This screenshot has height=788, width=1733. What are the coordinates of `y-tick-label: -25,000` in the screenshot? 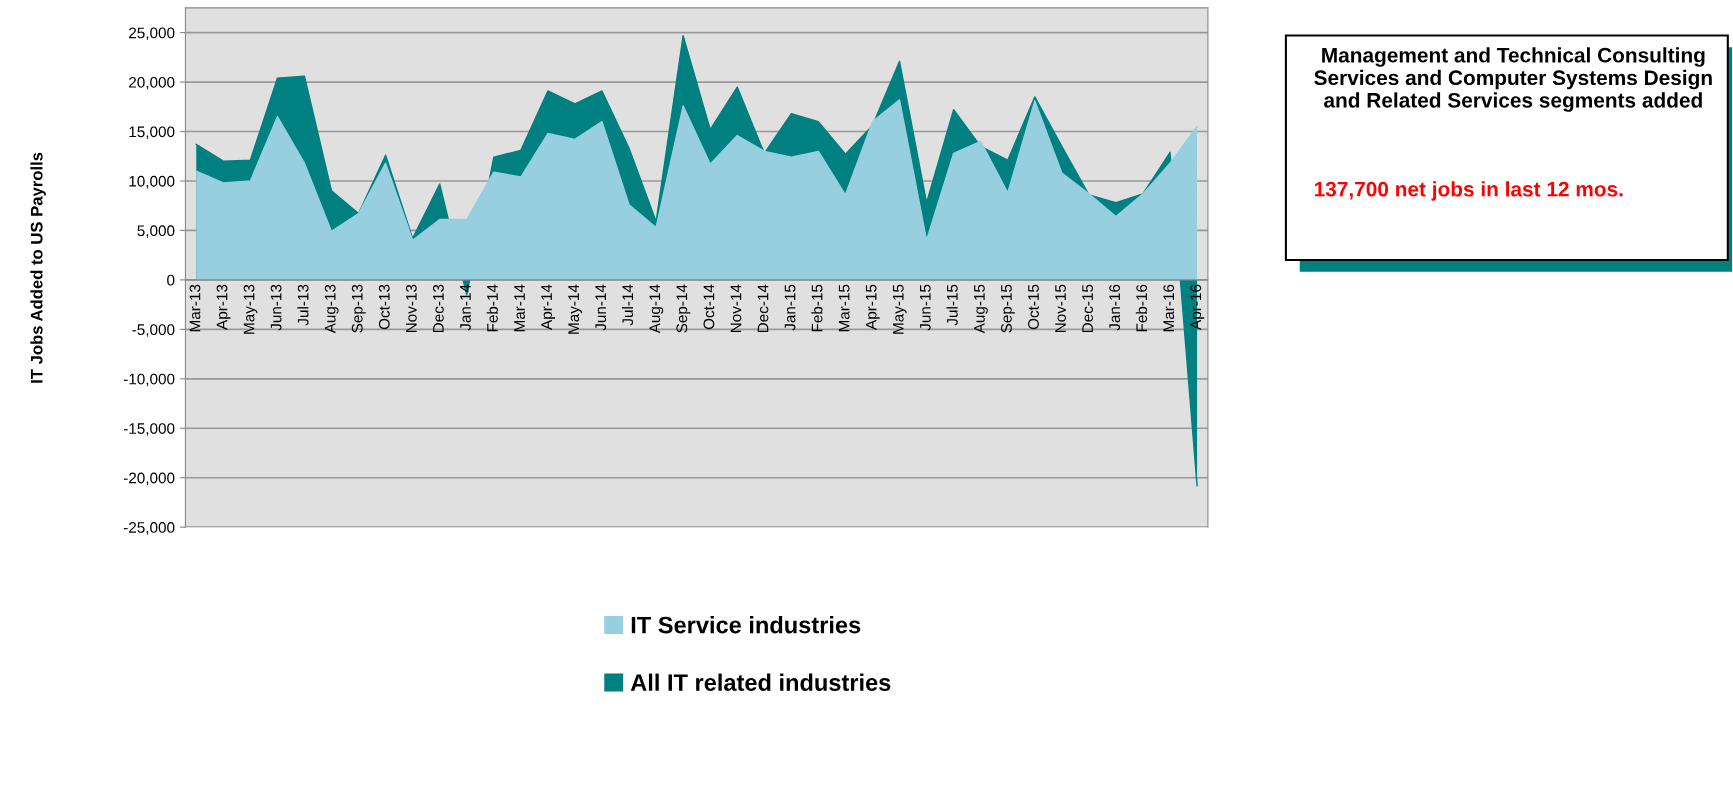 It's located at (149, 528).